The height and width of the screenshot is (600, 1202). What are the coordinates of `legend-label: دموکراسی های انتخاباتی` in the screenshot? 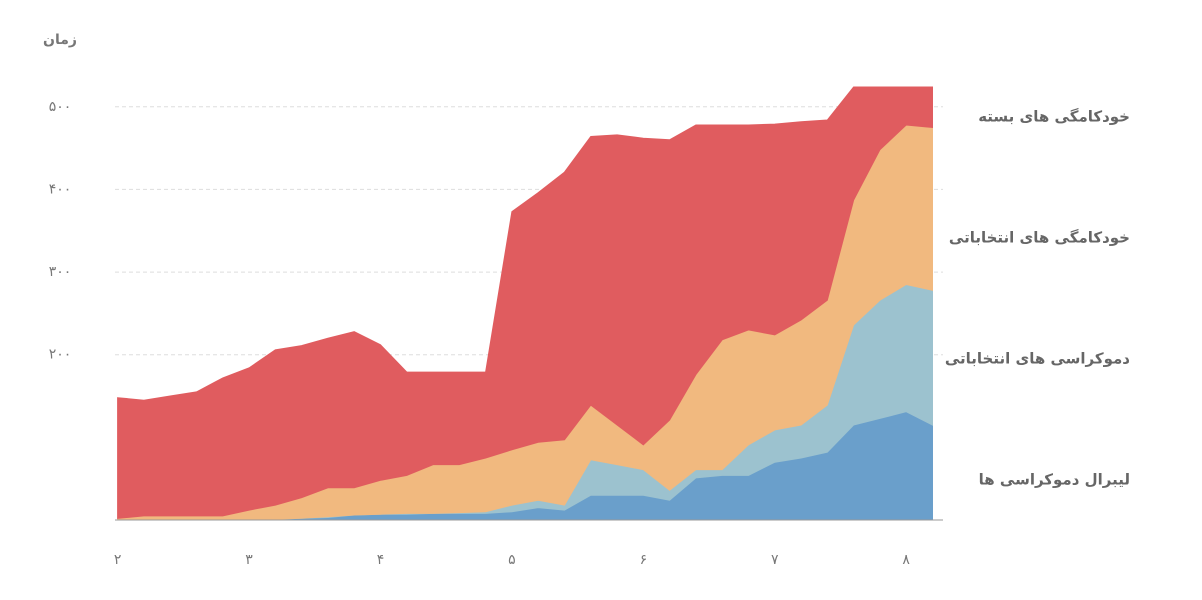 It's located at (1037, 359).